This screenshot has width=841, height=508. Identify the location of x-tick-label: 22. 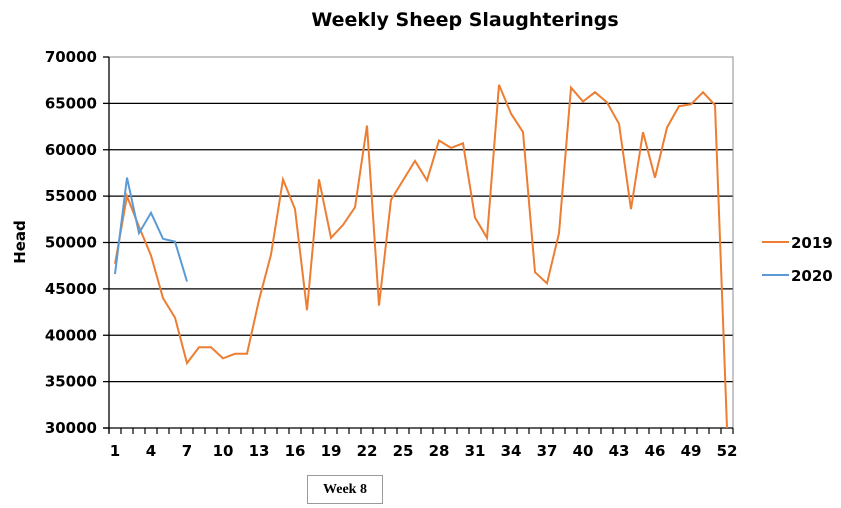
(367, 451).